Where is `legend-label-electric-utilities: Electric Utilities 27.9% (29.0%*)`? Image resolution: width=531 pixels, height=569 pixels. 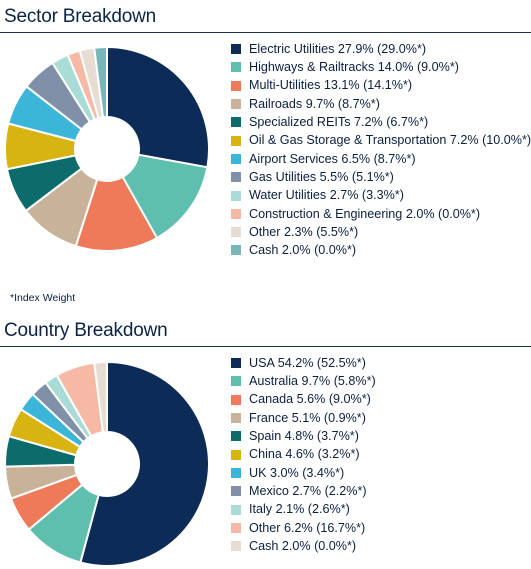
legend-label-electric-utilities: Electric Utilities 27.9% (29.0%*) is located at coordinates (338, 48).